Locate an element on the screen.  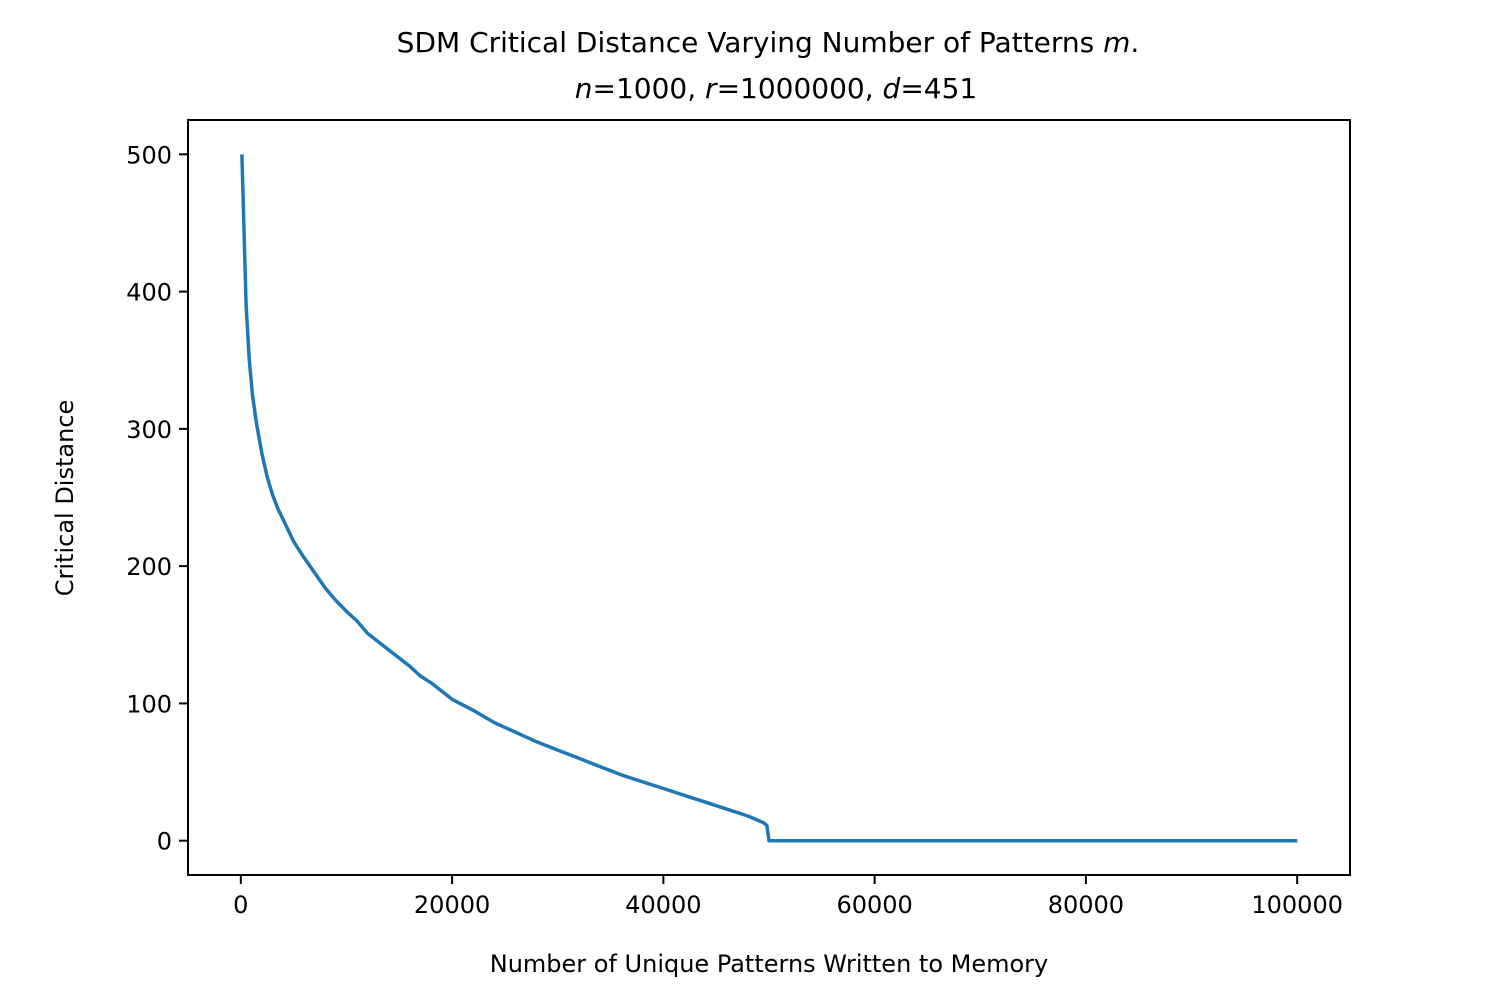
x-tick-label: 40000 is located at coordinates (663, 905).